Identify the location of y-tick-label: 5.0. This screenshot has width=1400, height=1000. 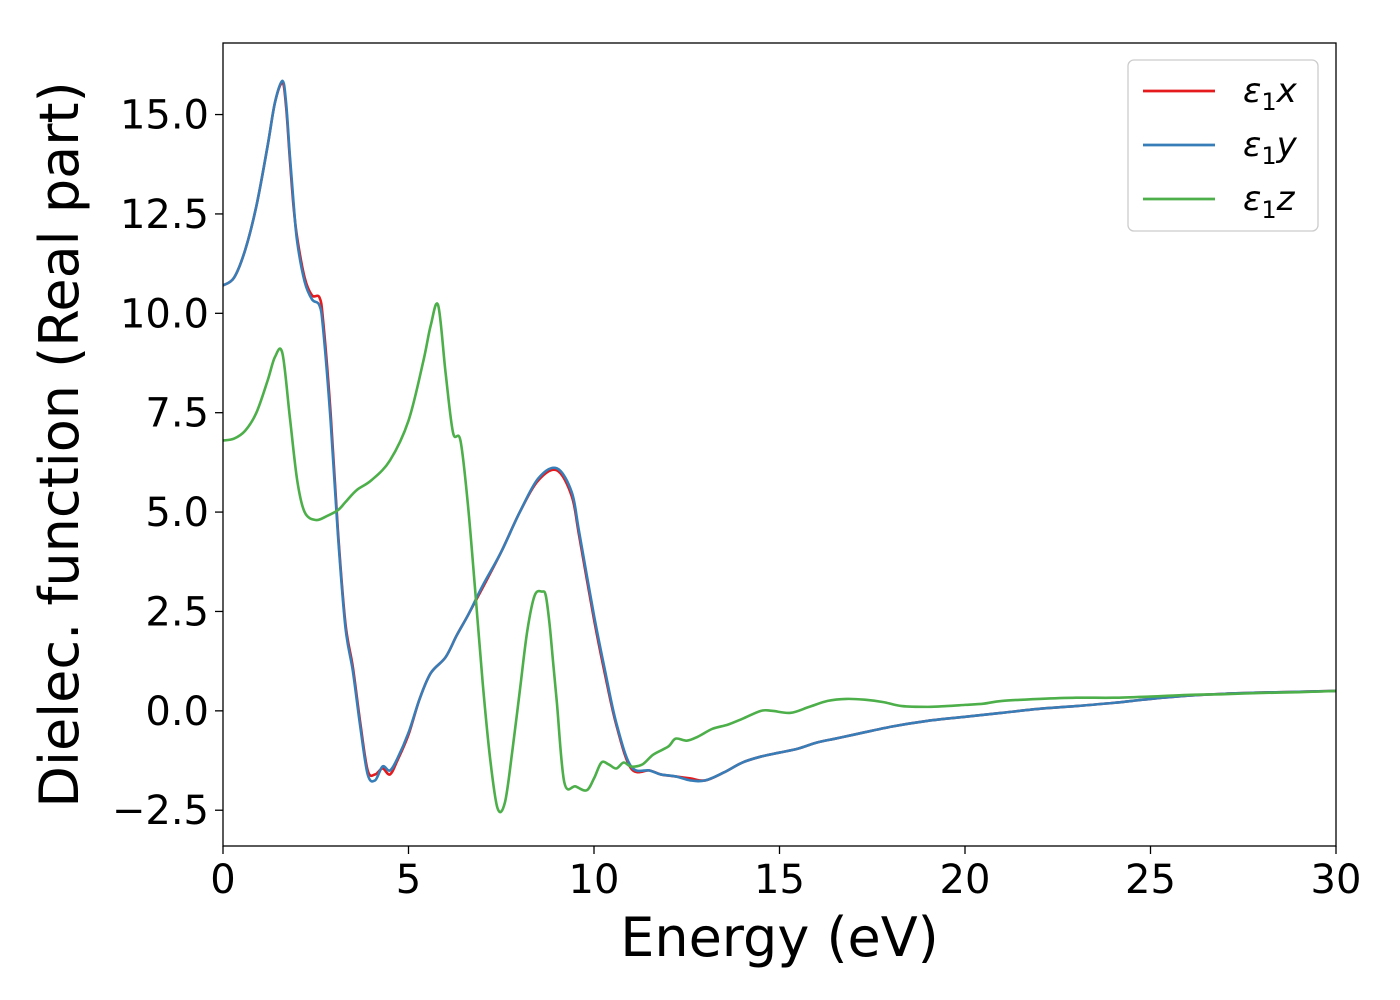
(177, 513).